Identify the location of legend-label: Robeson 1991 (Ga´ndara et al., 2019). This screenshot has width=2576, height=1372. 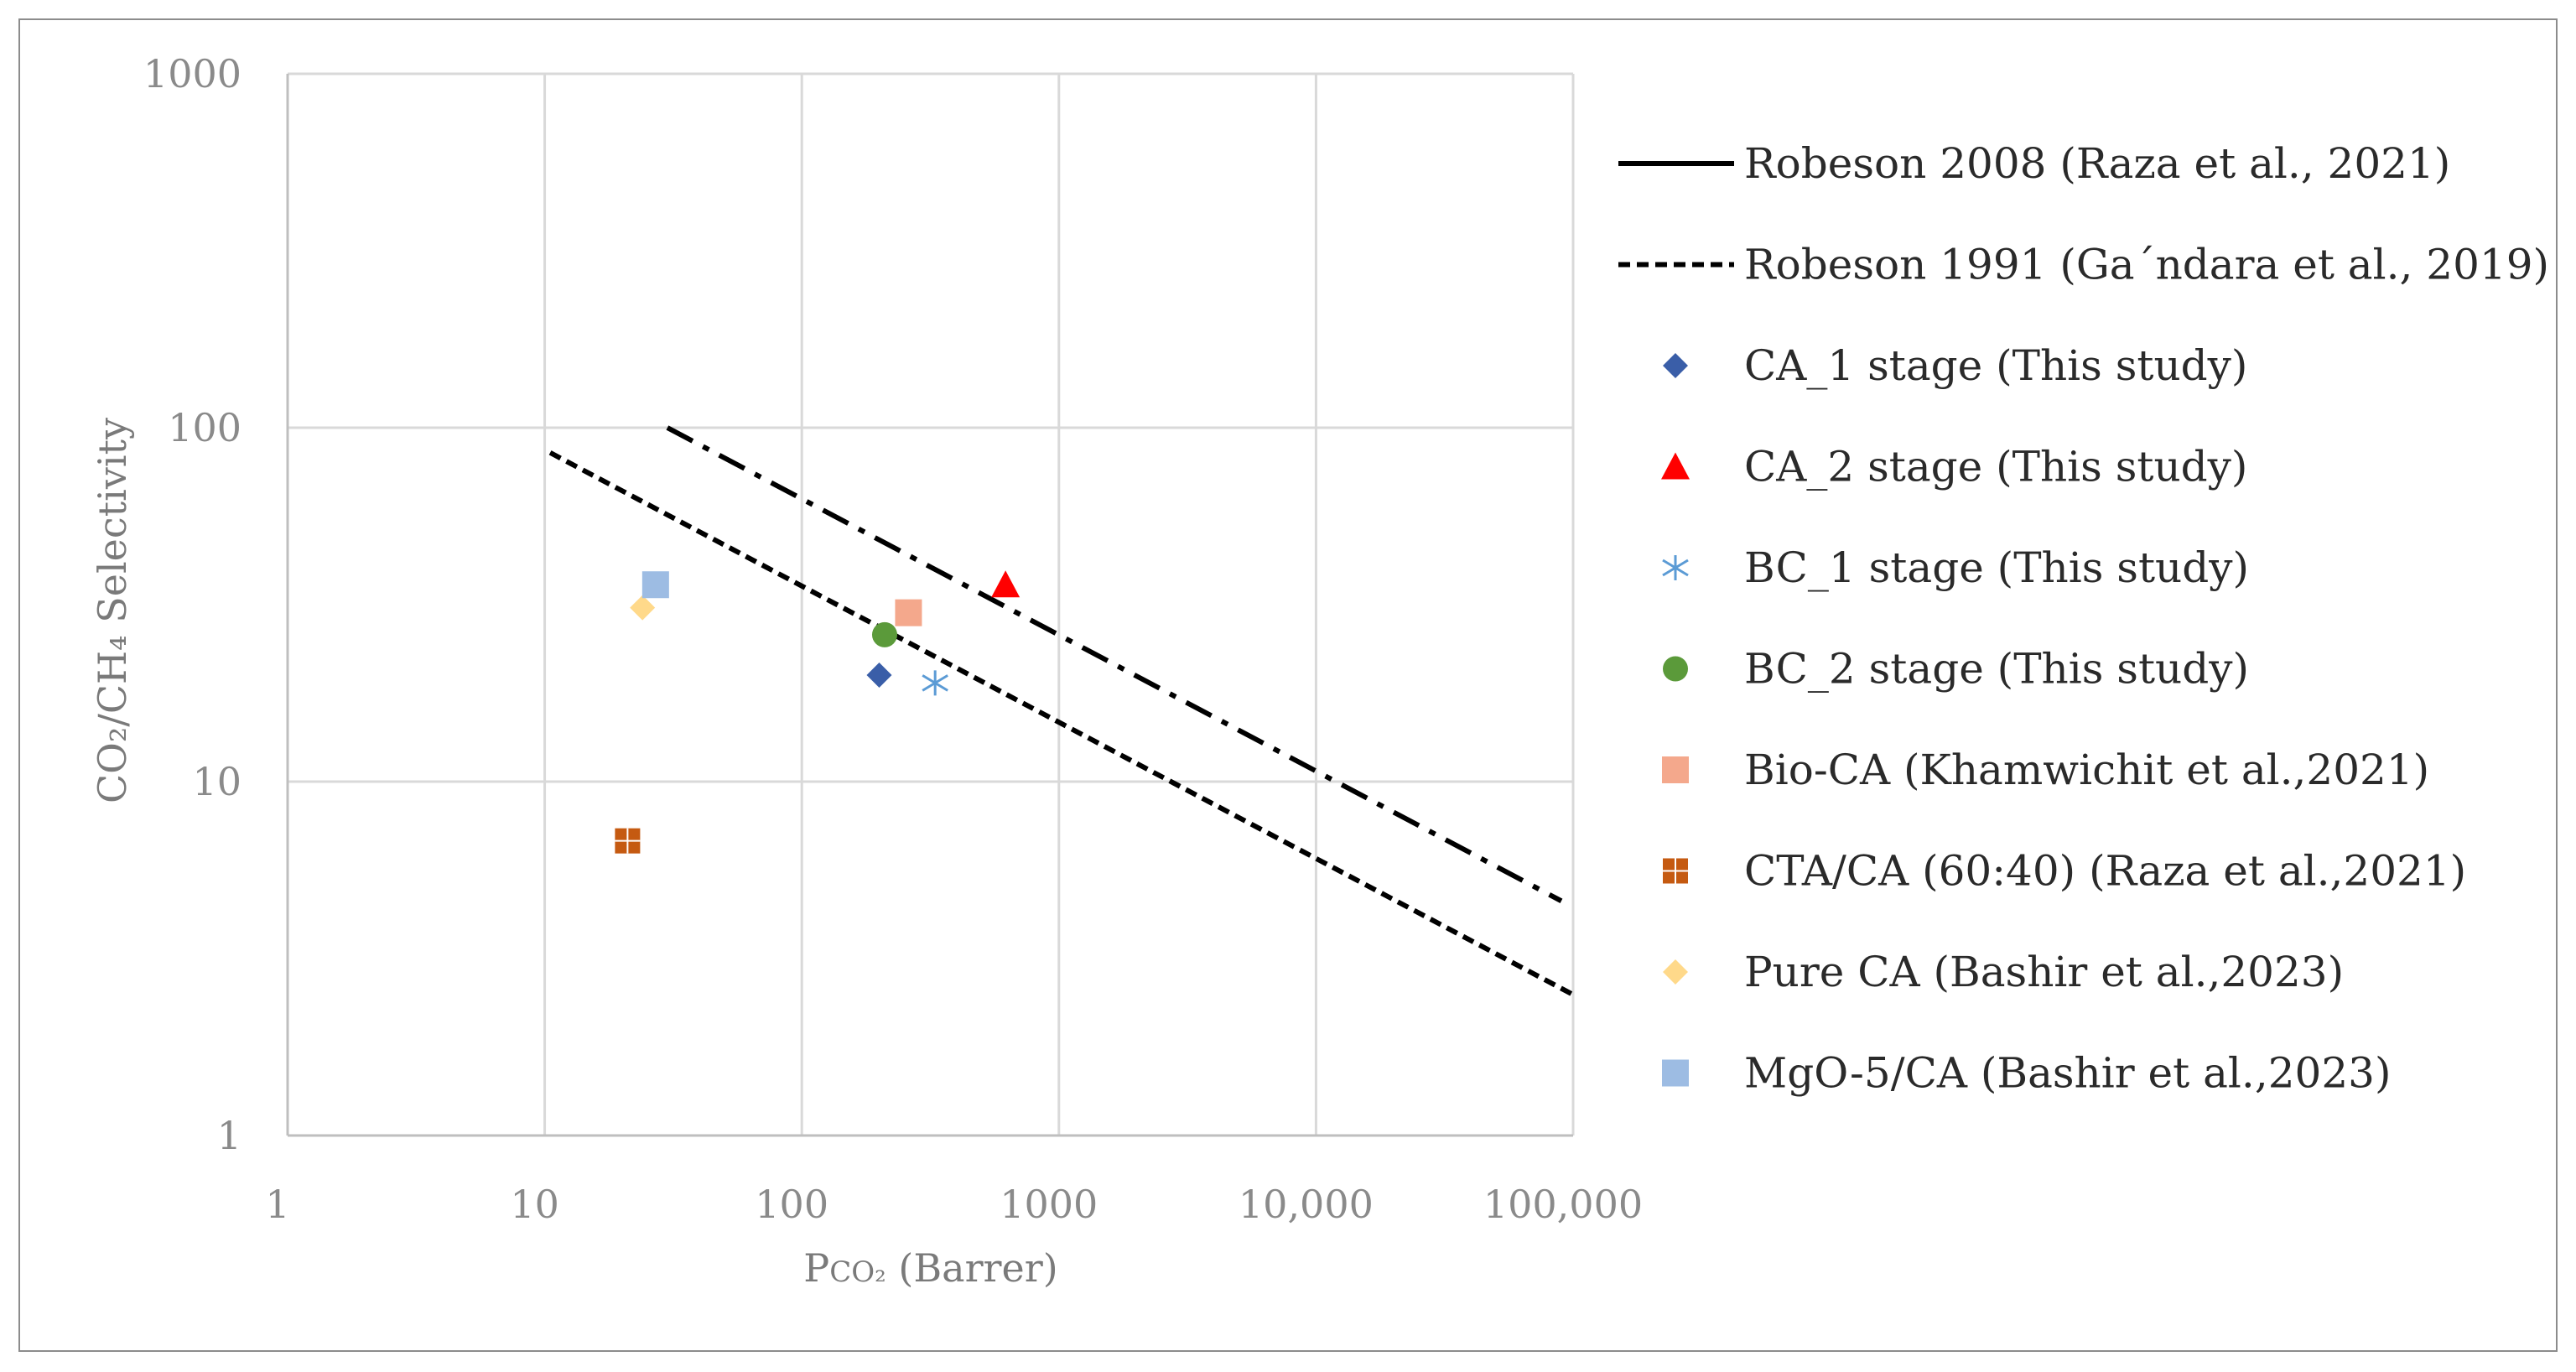
(2146, 265).